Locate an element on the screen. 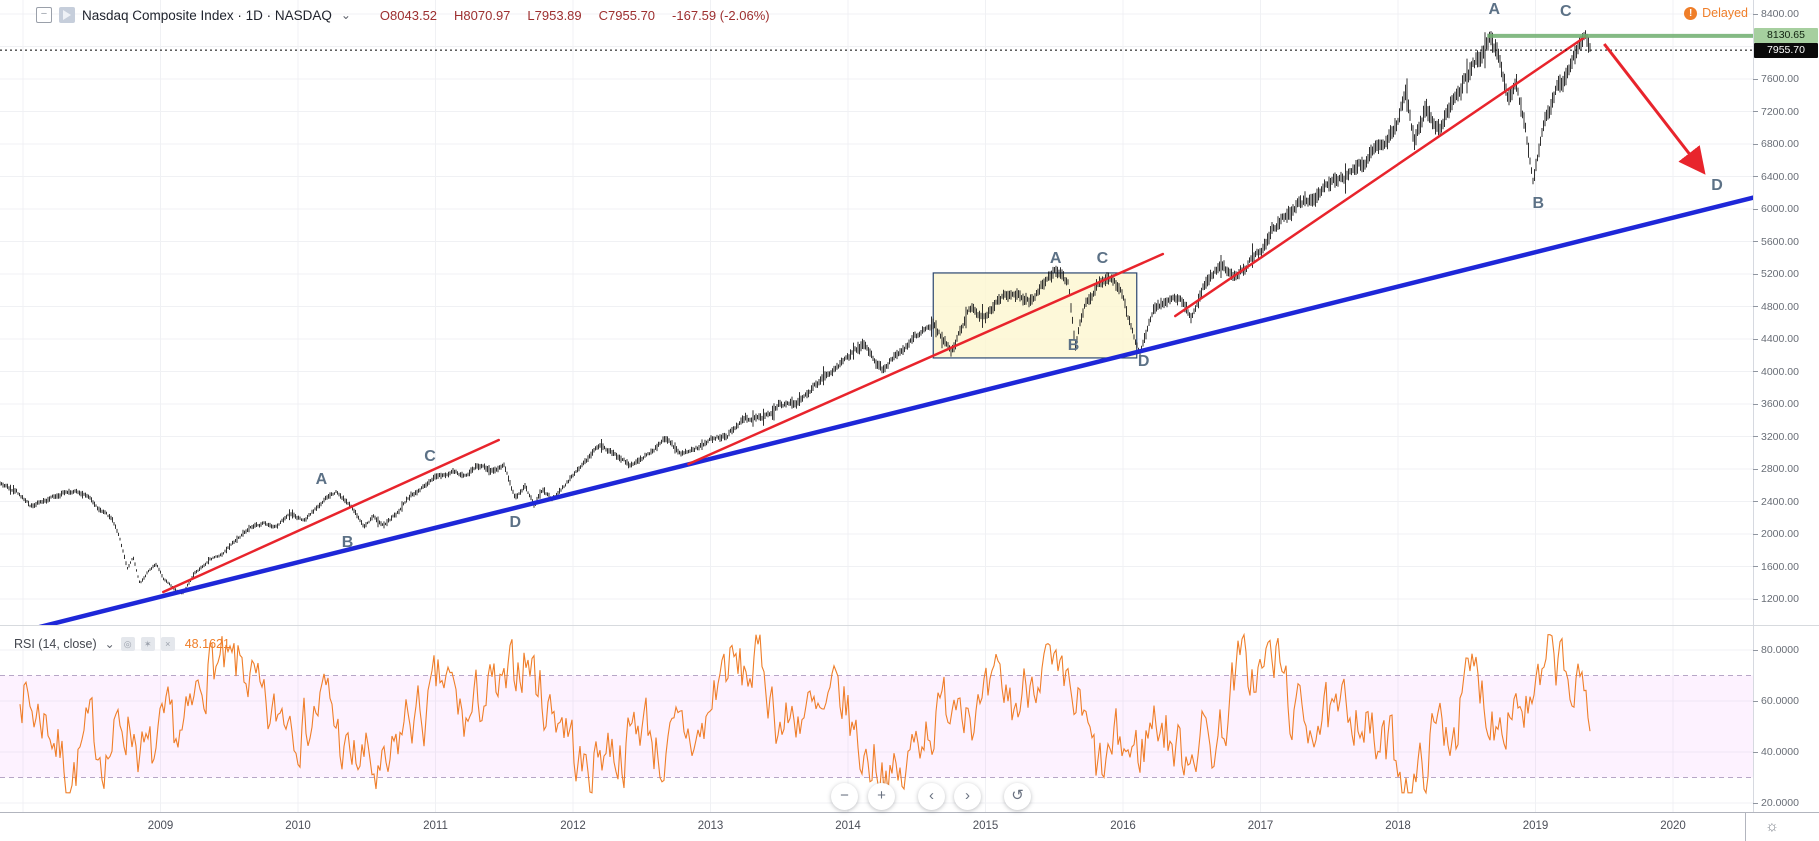 Image resolution: width=1819 pixels, height=841 pixels. time-axis-label: 2011 is located at coordinates (435, 826).